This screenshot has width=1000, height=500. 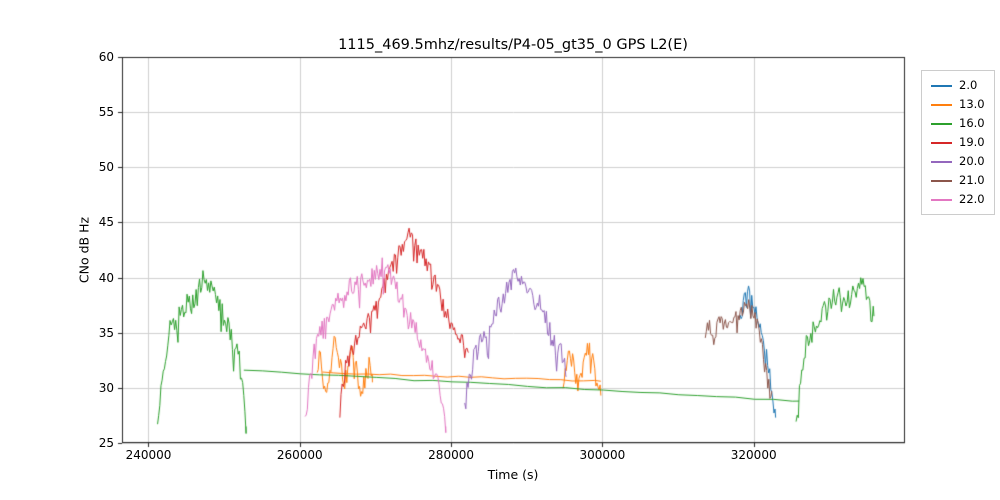 I want to click on y-tick-label: 45, so click(x=106, y=222).